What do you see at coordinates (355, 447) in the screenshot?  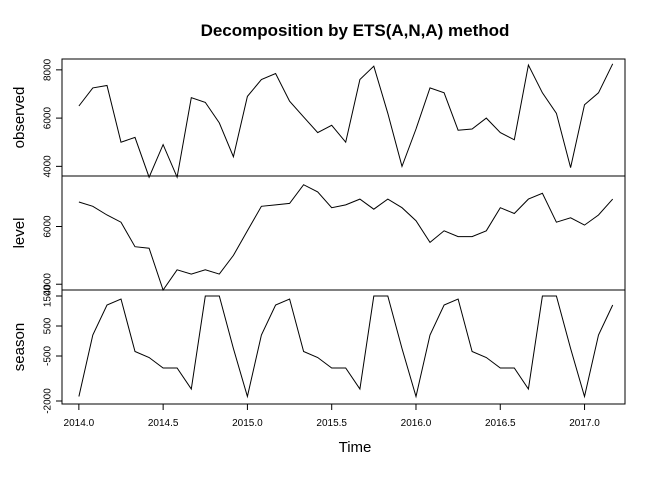 I see `x-axis-label: Time` at bounding box center [355, 447].